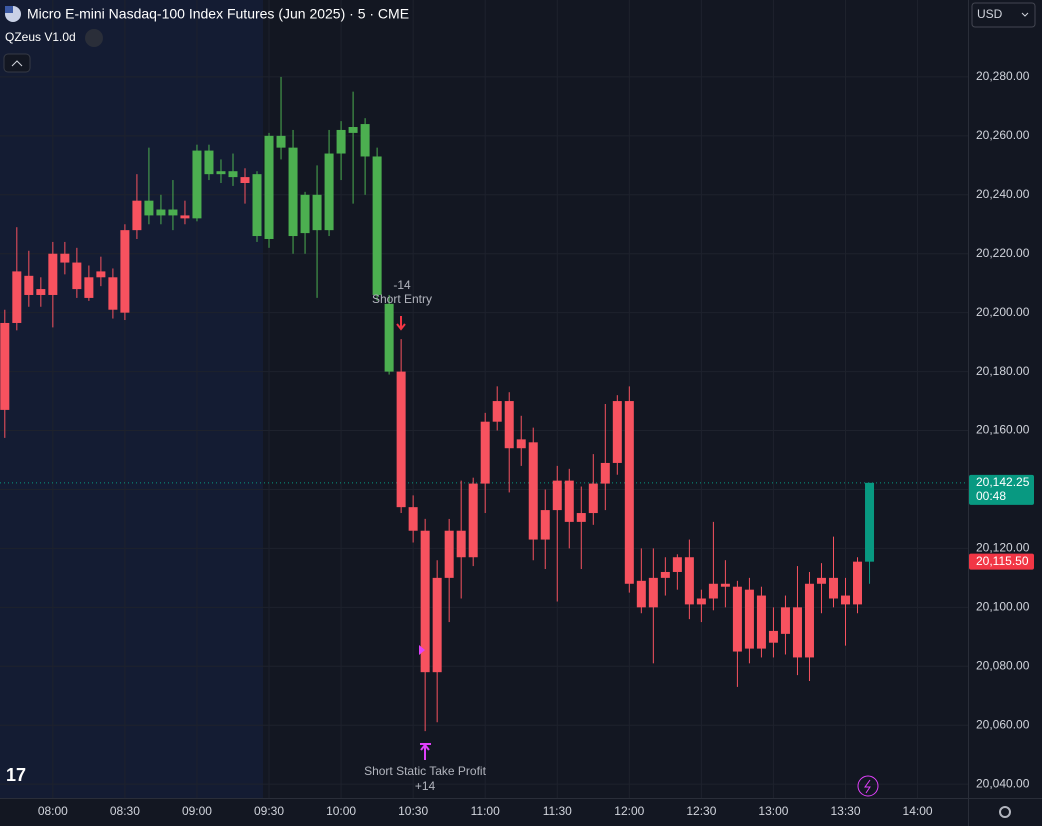 This screenshot has width=1042, height=826. Describe the element at coordinates (1003, 194) in the screenshot. I see `y-tick-label: 20,240.00` at that location.